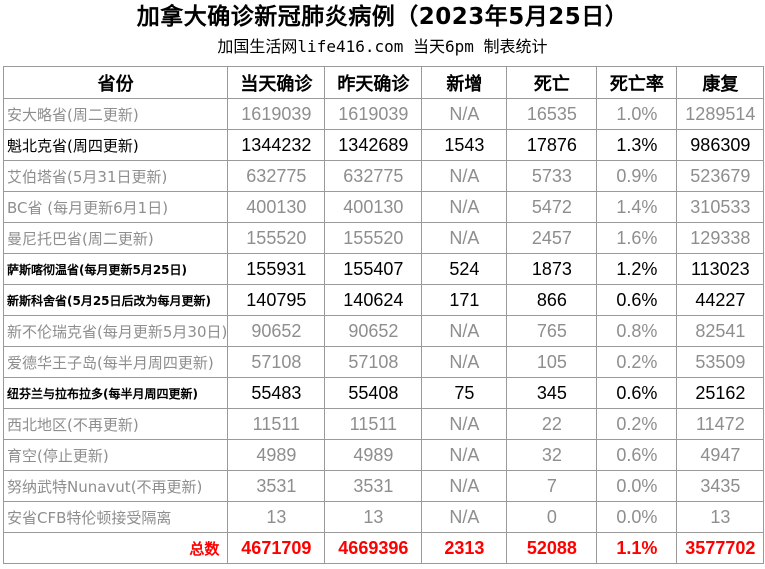 This screenshot has width=765, height=569. Describe the element at coordinates (720, 393) in the screenshot. I see `cell-recovered: 25162` at that location.